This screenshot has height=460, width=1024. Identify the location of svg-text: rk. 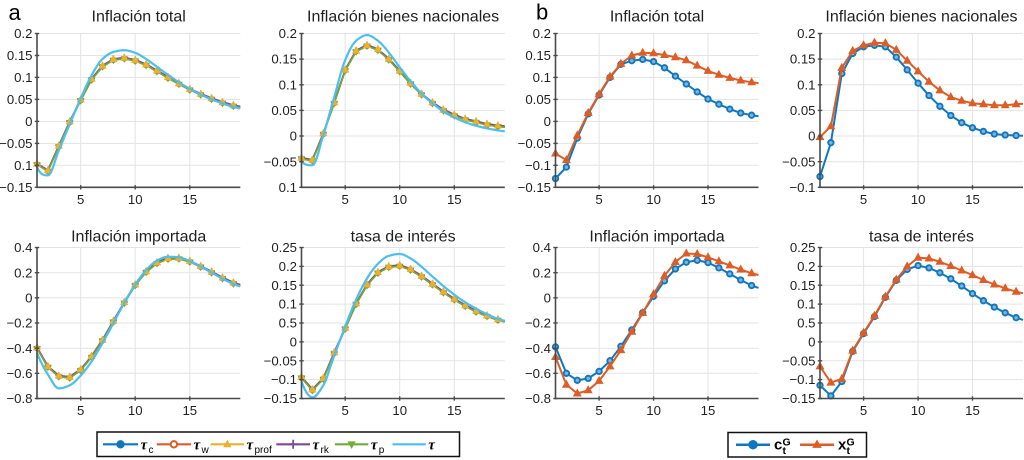
(325, 450).